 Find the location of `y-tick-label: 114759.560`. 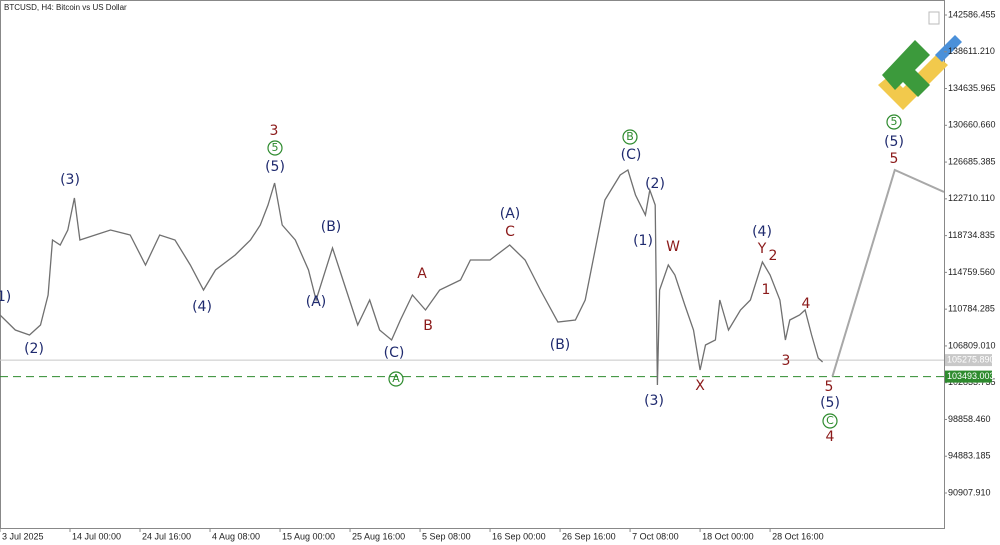

y-tick-label: 114759.560 is located at coordinates (971, 272).